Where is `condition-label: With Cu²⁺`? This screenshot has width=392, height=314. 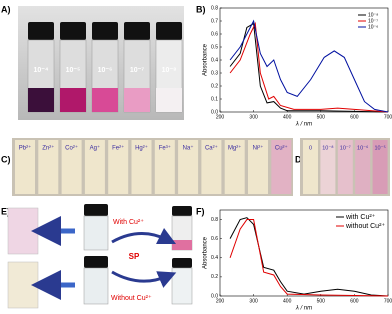 condition-label: With Cu²⁺ is located at coordinates (128, 222).